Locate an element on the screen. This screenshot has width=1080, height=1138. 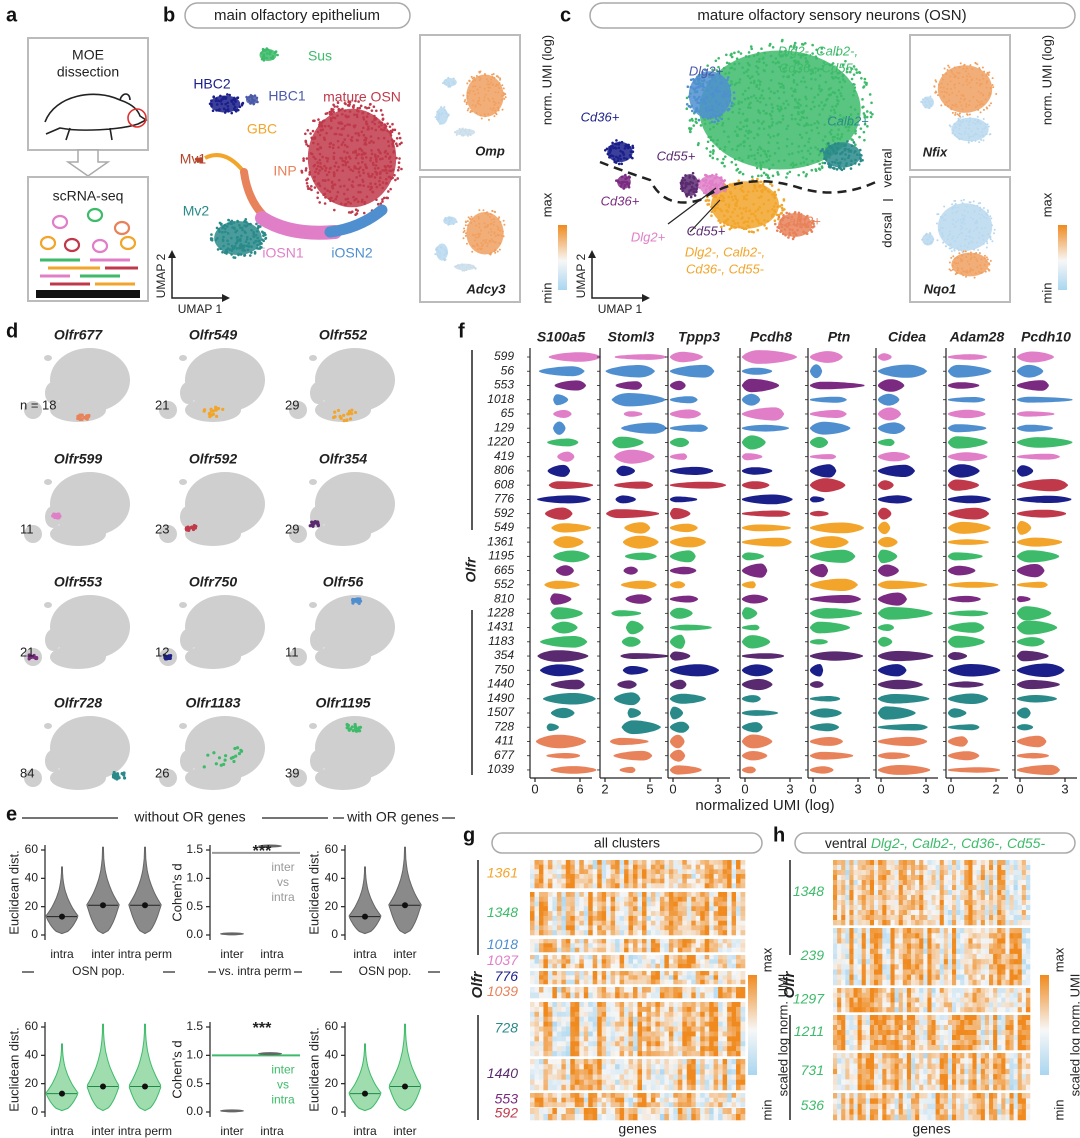
label: scRNA-seq is located at coordinates (88, 196).